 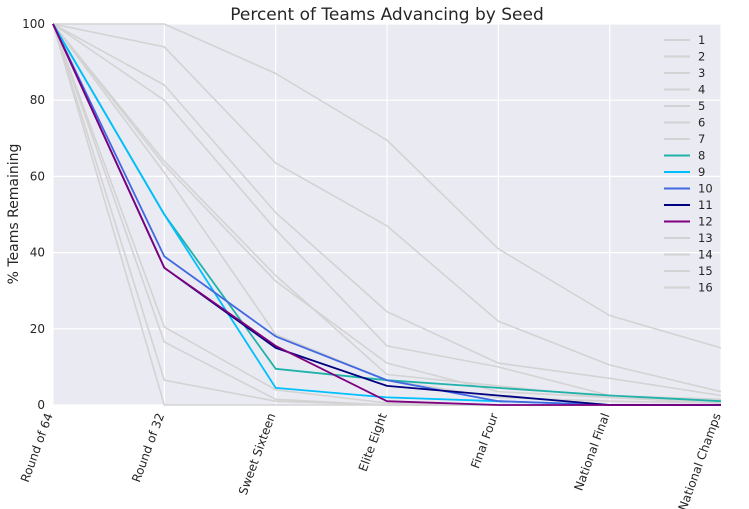 I want to click on legend-label-seed-10: 10, so click(x=705, y=189).